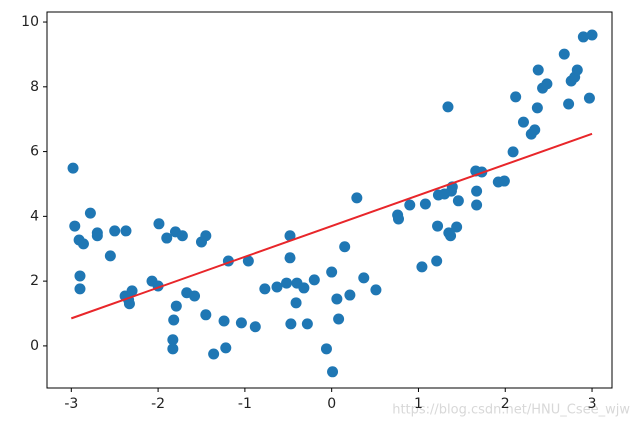 The width and height of the screenshot is (638, 426). What do you see at coordinates (34, 87) in the screenshot?
I see `y-tick-label: 8` at bounding box center [34, 87].